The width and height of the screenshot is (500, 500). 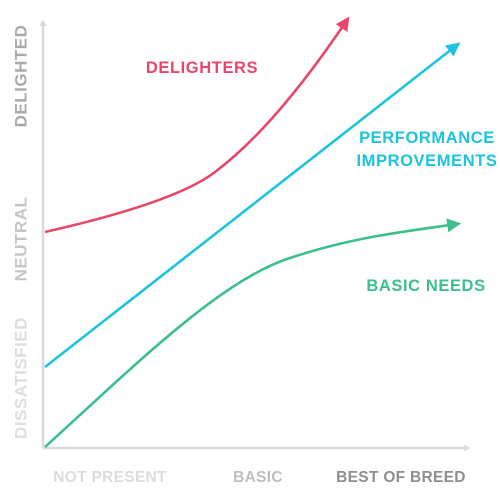 I want to click on x-label-basic: BASIC, so click(x=258, y=477).